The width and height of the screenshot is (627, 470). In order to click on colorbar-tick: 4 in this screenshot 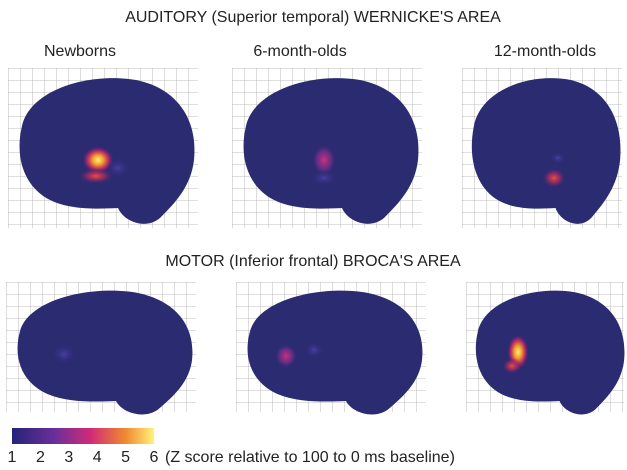, I will do `click(97, 457)`.